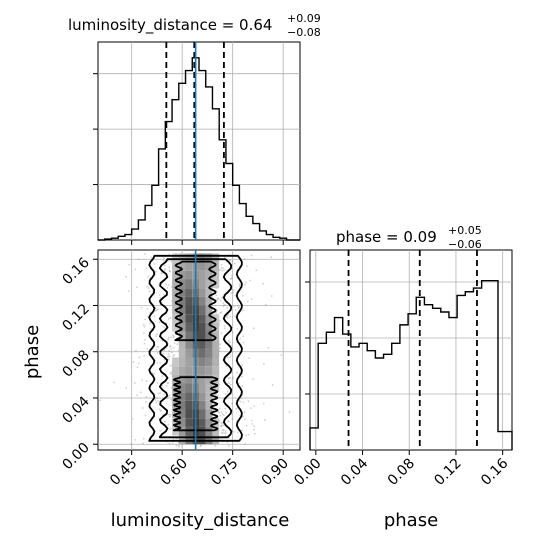  What do you see at coordinates (199, 350) in the screenshot?
I see `panel-frame-2d` at bounding box center [199, 350].